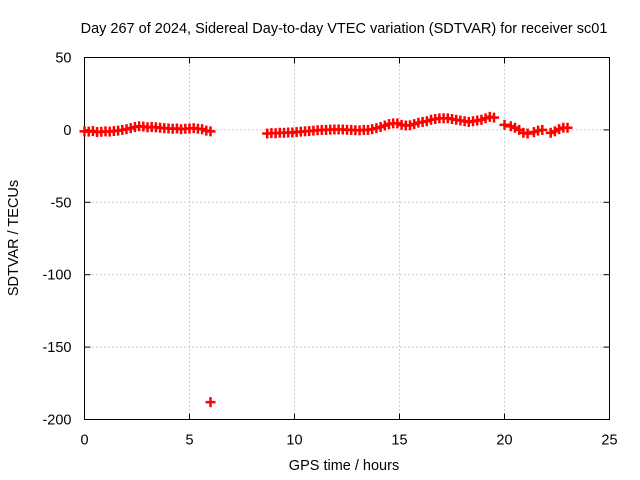  Describe the element at coordinates (67, 131) in the screenshot. I see `y-tick-label: 0` at that location.